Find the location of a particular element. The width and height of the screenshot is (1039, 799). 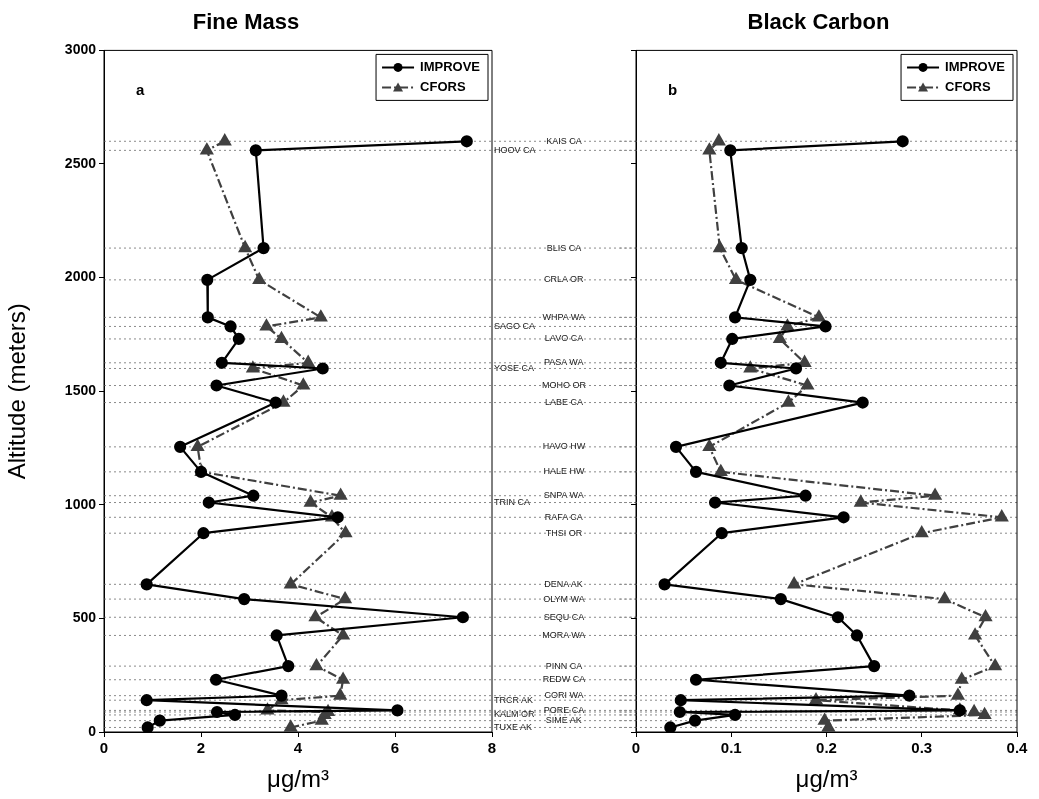

ref-line-label: KALM OR is located at coordinates (515, 714).